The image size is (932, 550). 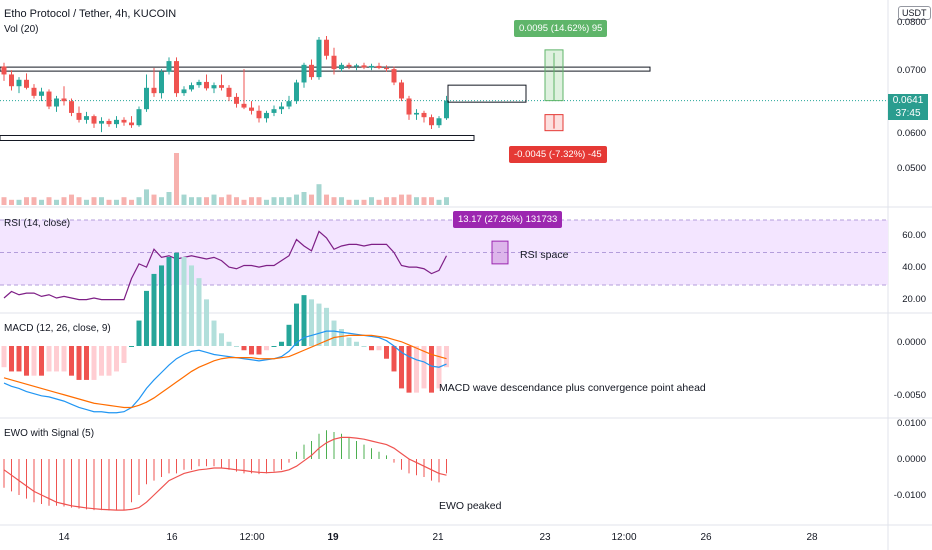 What do you see at coordinates (333, 537) in the screenshot?
I see `time-tick: 19` at bounding box center [333, 537].